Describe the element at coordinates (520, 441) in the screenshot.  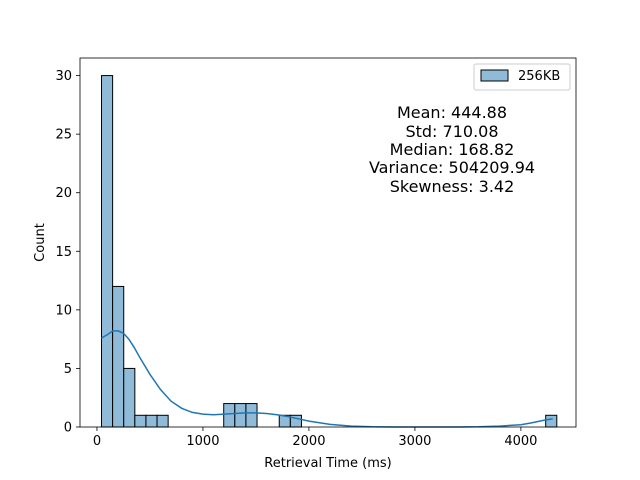
I see `x-tick-label: 4000` at that location.